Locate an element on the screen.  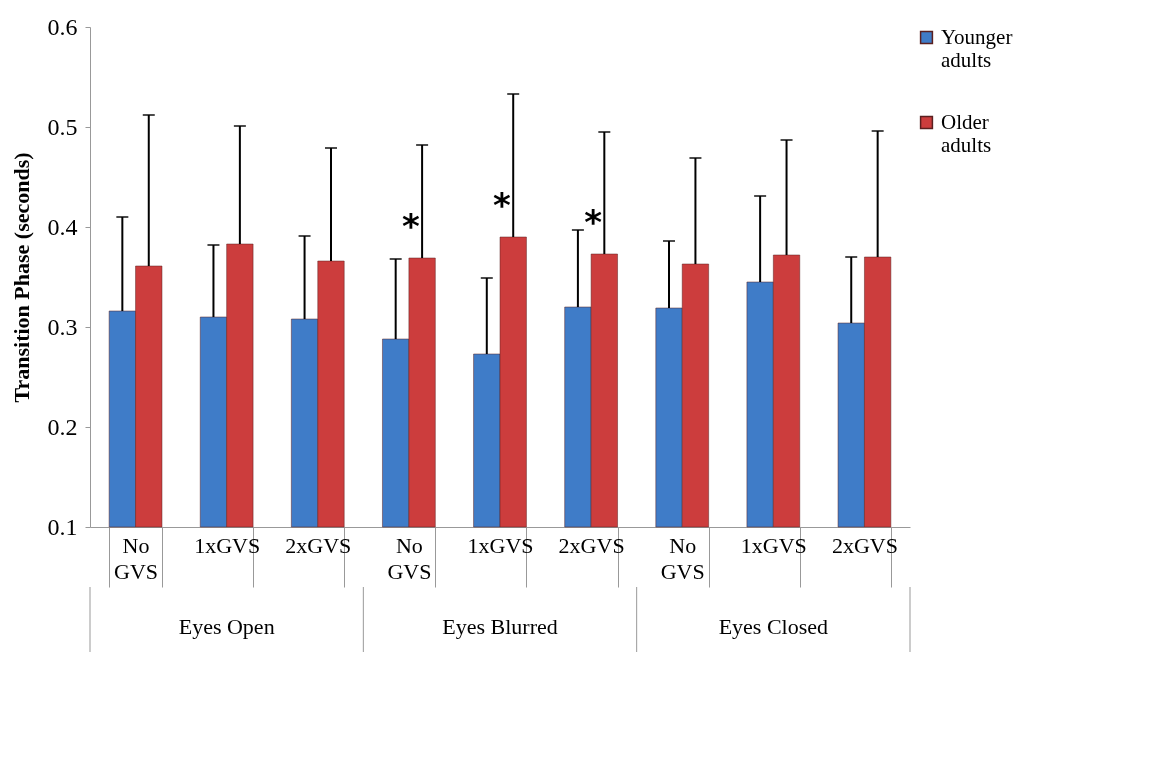
text: Eyes Blurred is located at coordinates (500, 626).